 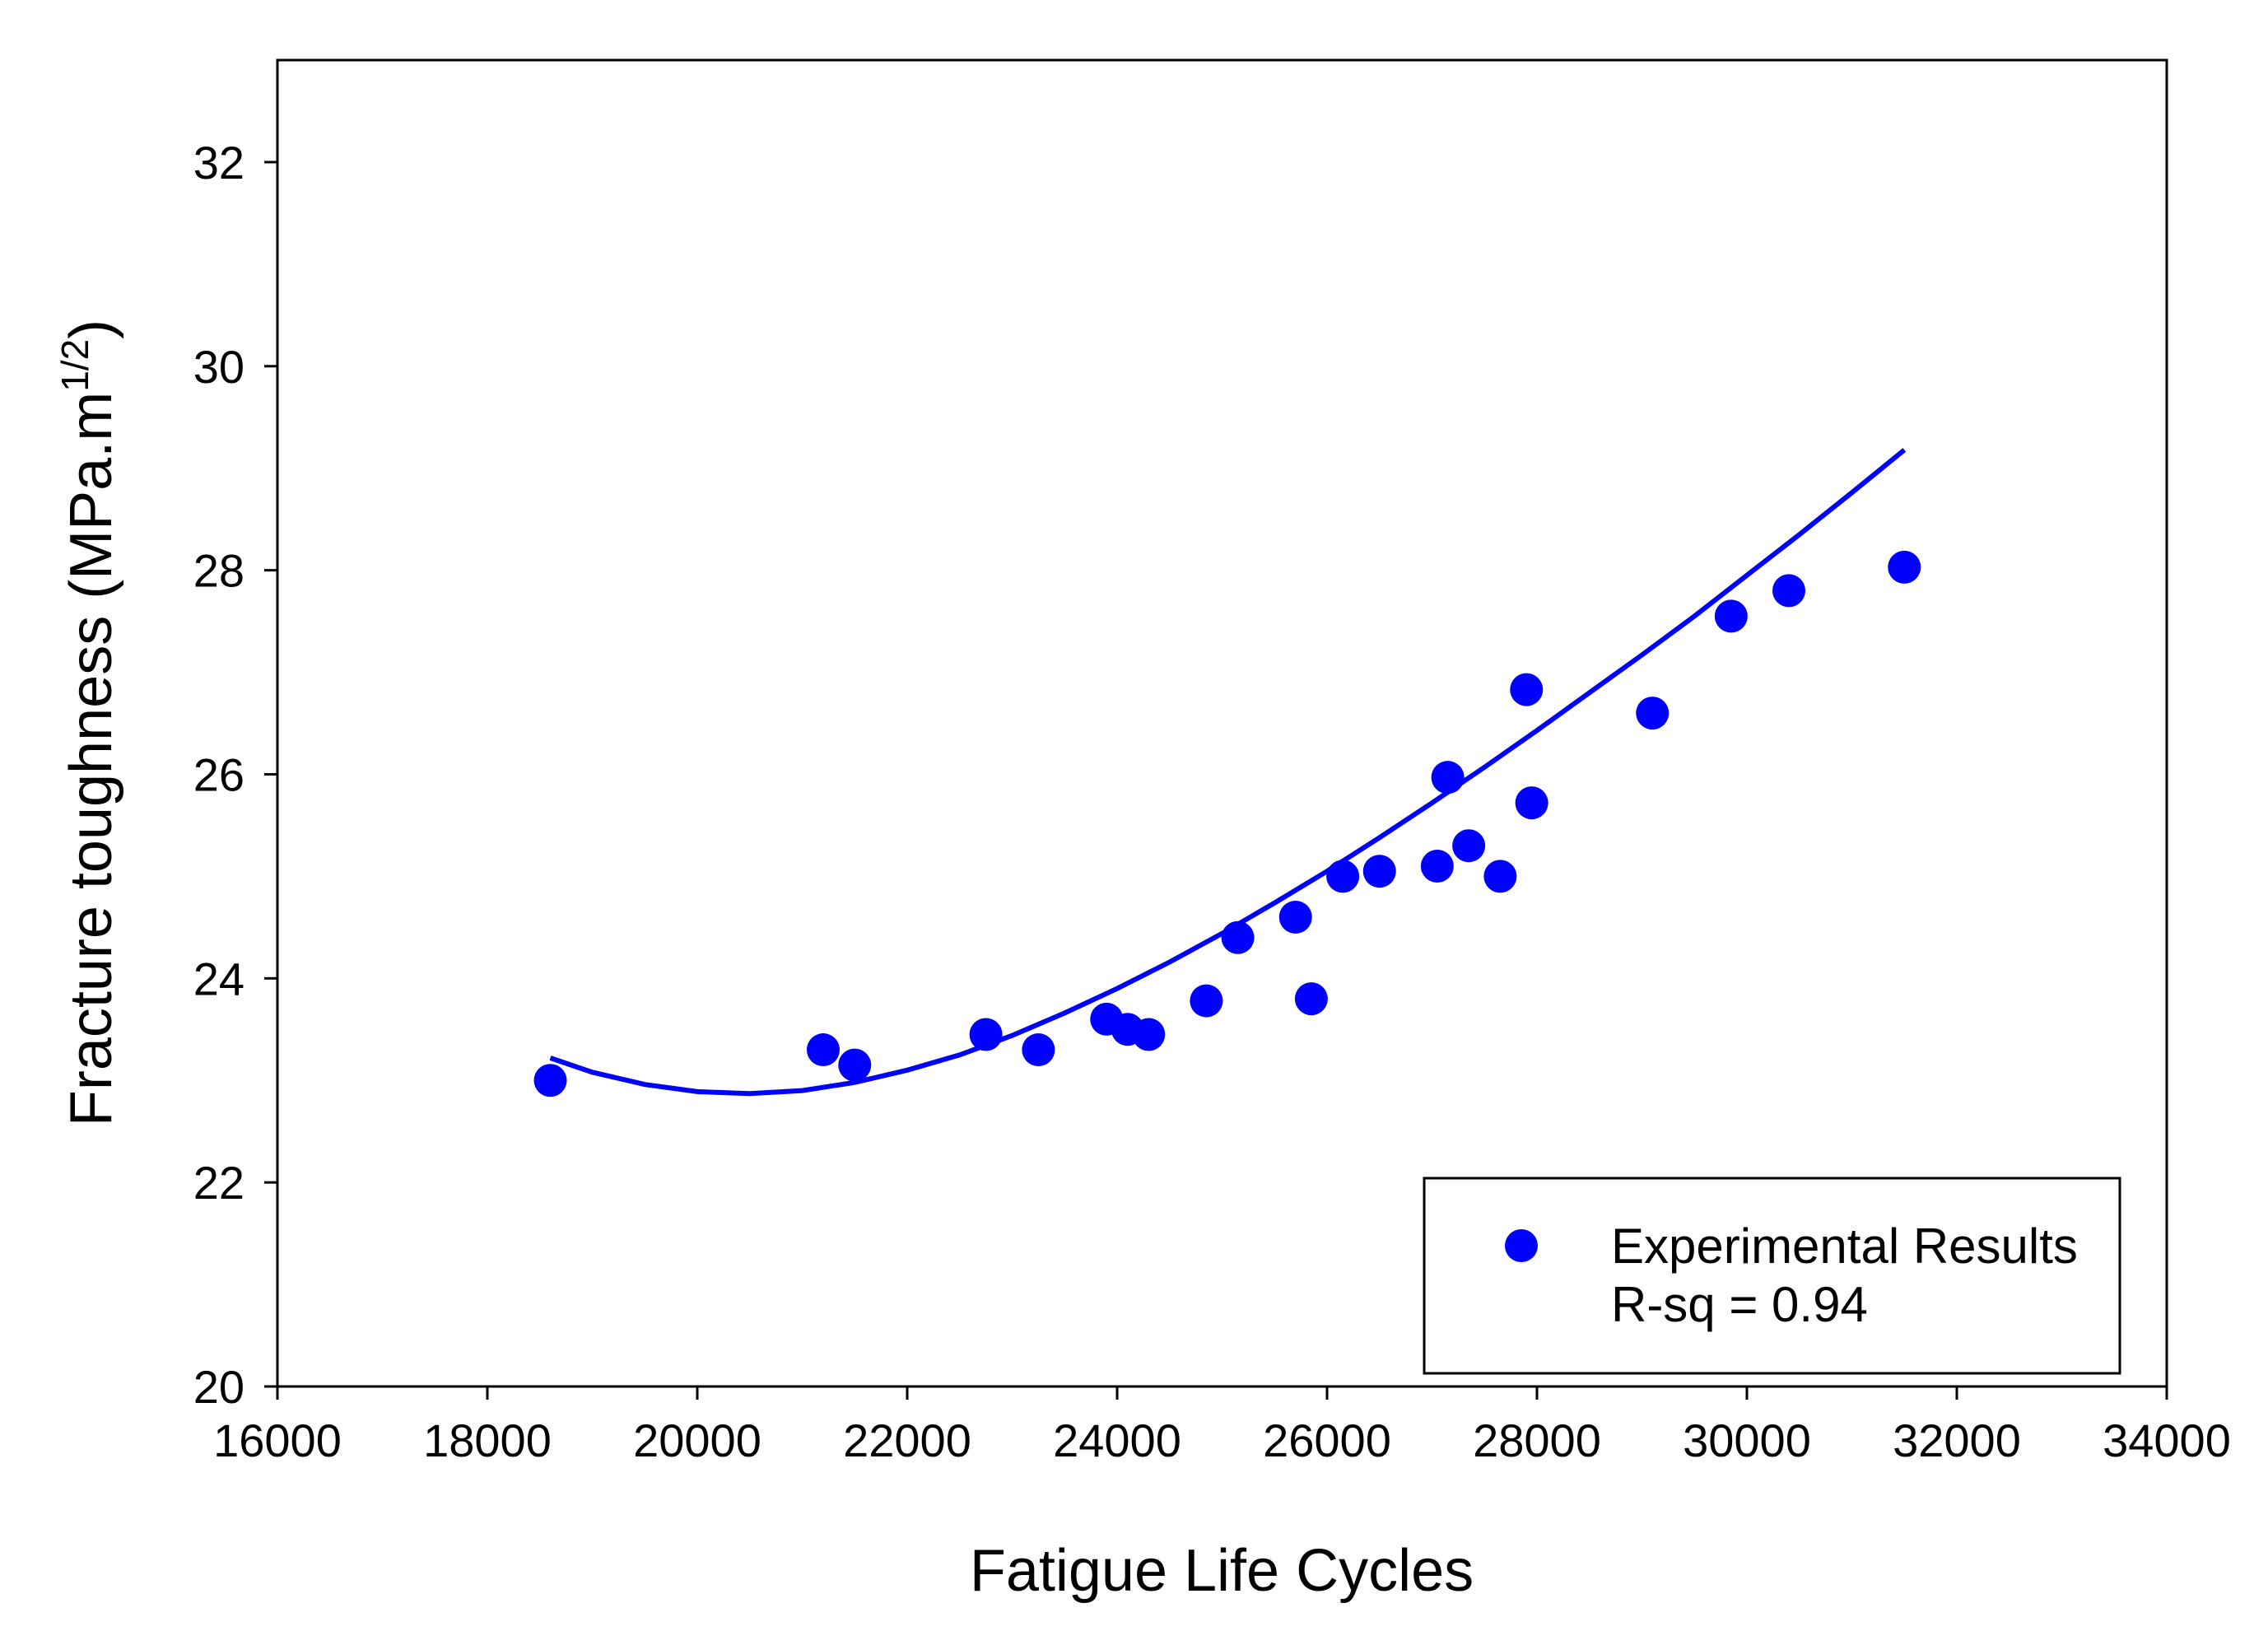 What do you see at coordinates (1740, 1304) in the screenshot?
I see `legend-entry-rsq: R-sq = 0.94` at bounding box center [1740, 1304].